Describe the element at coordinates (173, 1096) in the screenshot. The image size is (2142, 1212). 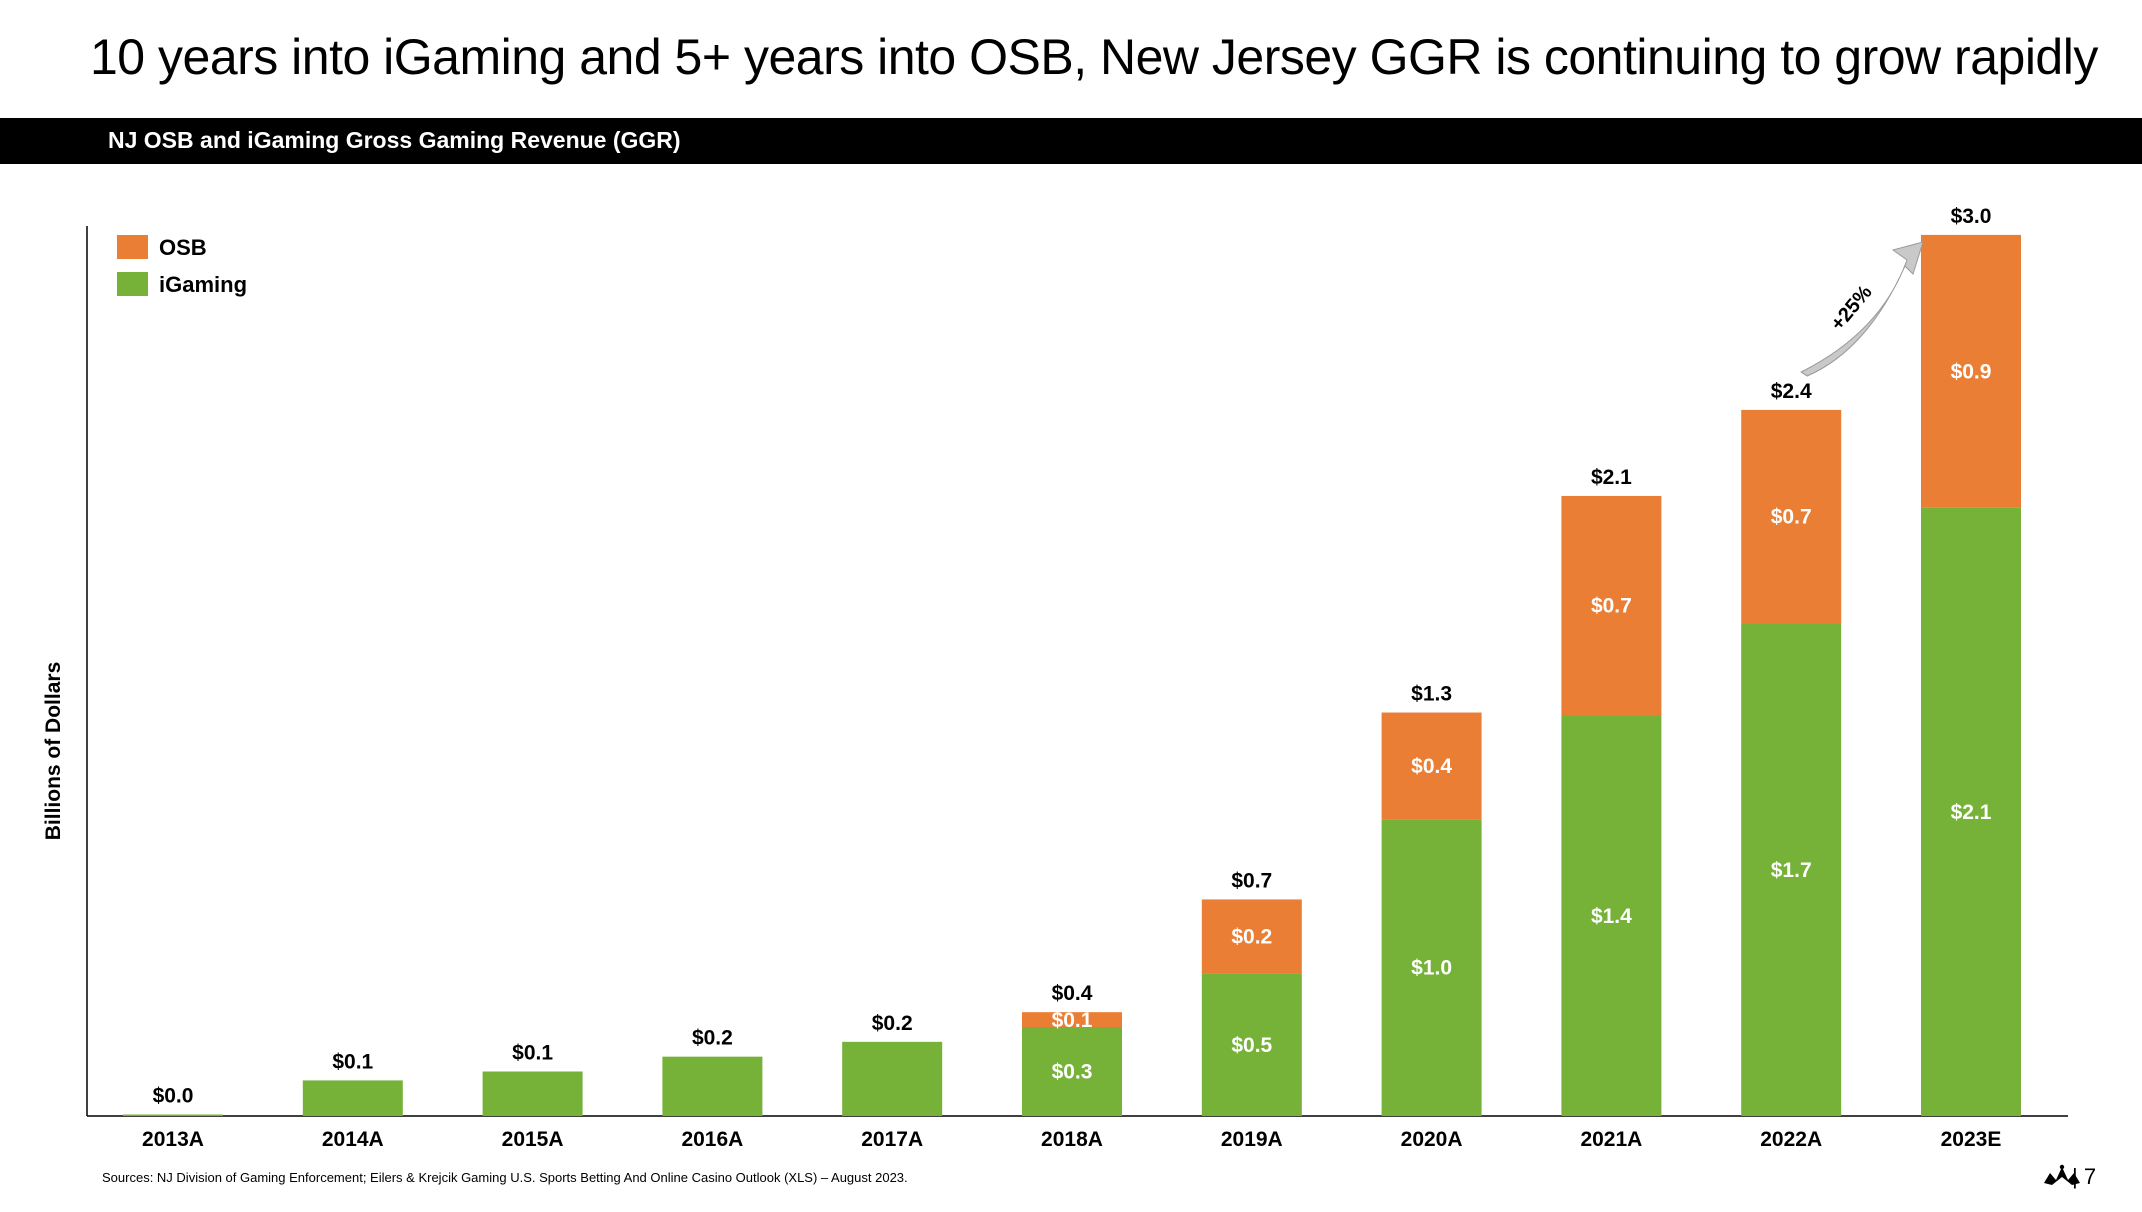
I see `total-value-label: $0.0` at that location.